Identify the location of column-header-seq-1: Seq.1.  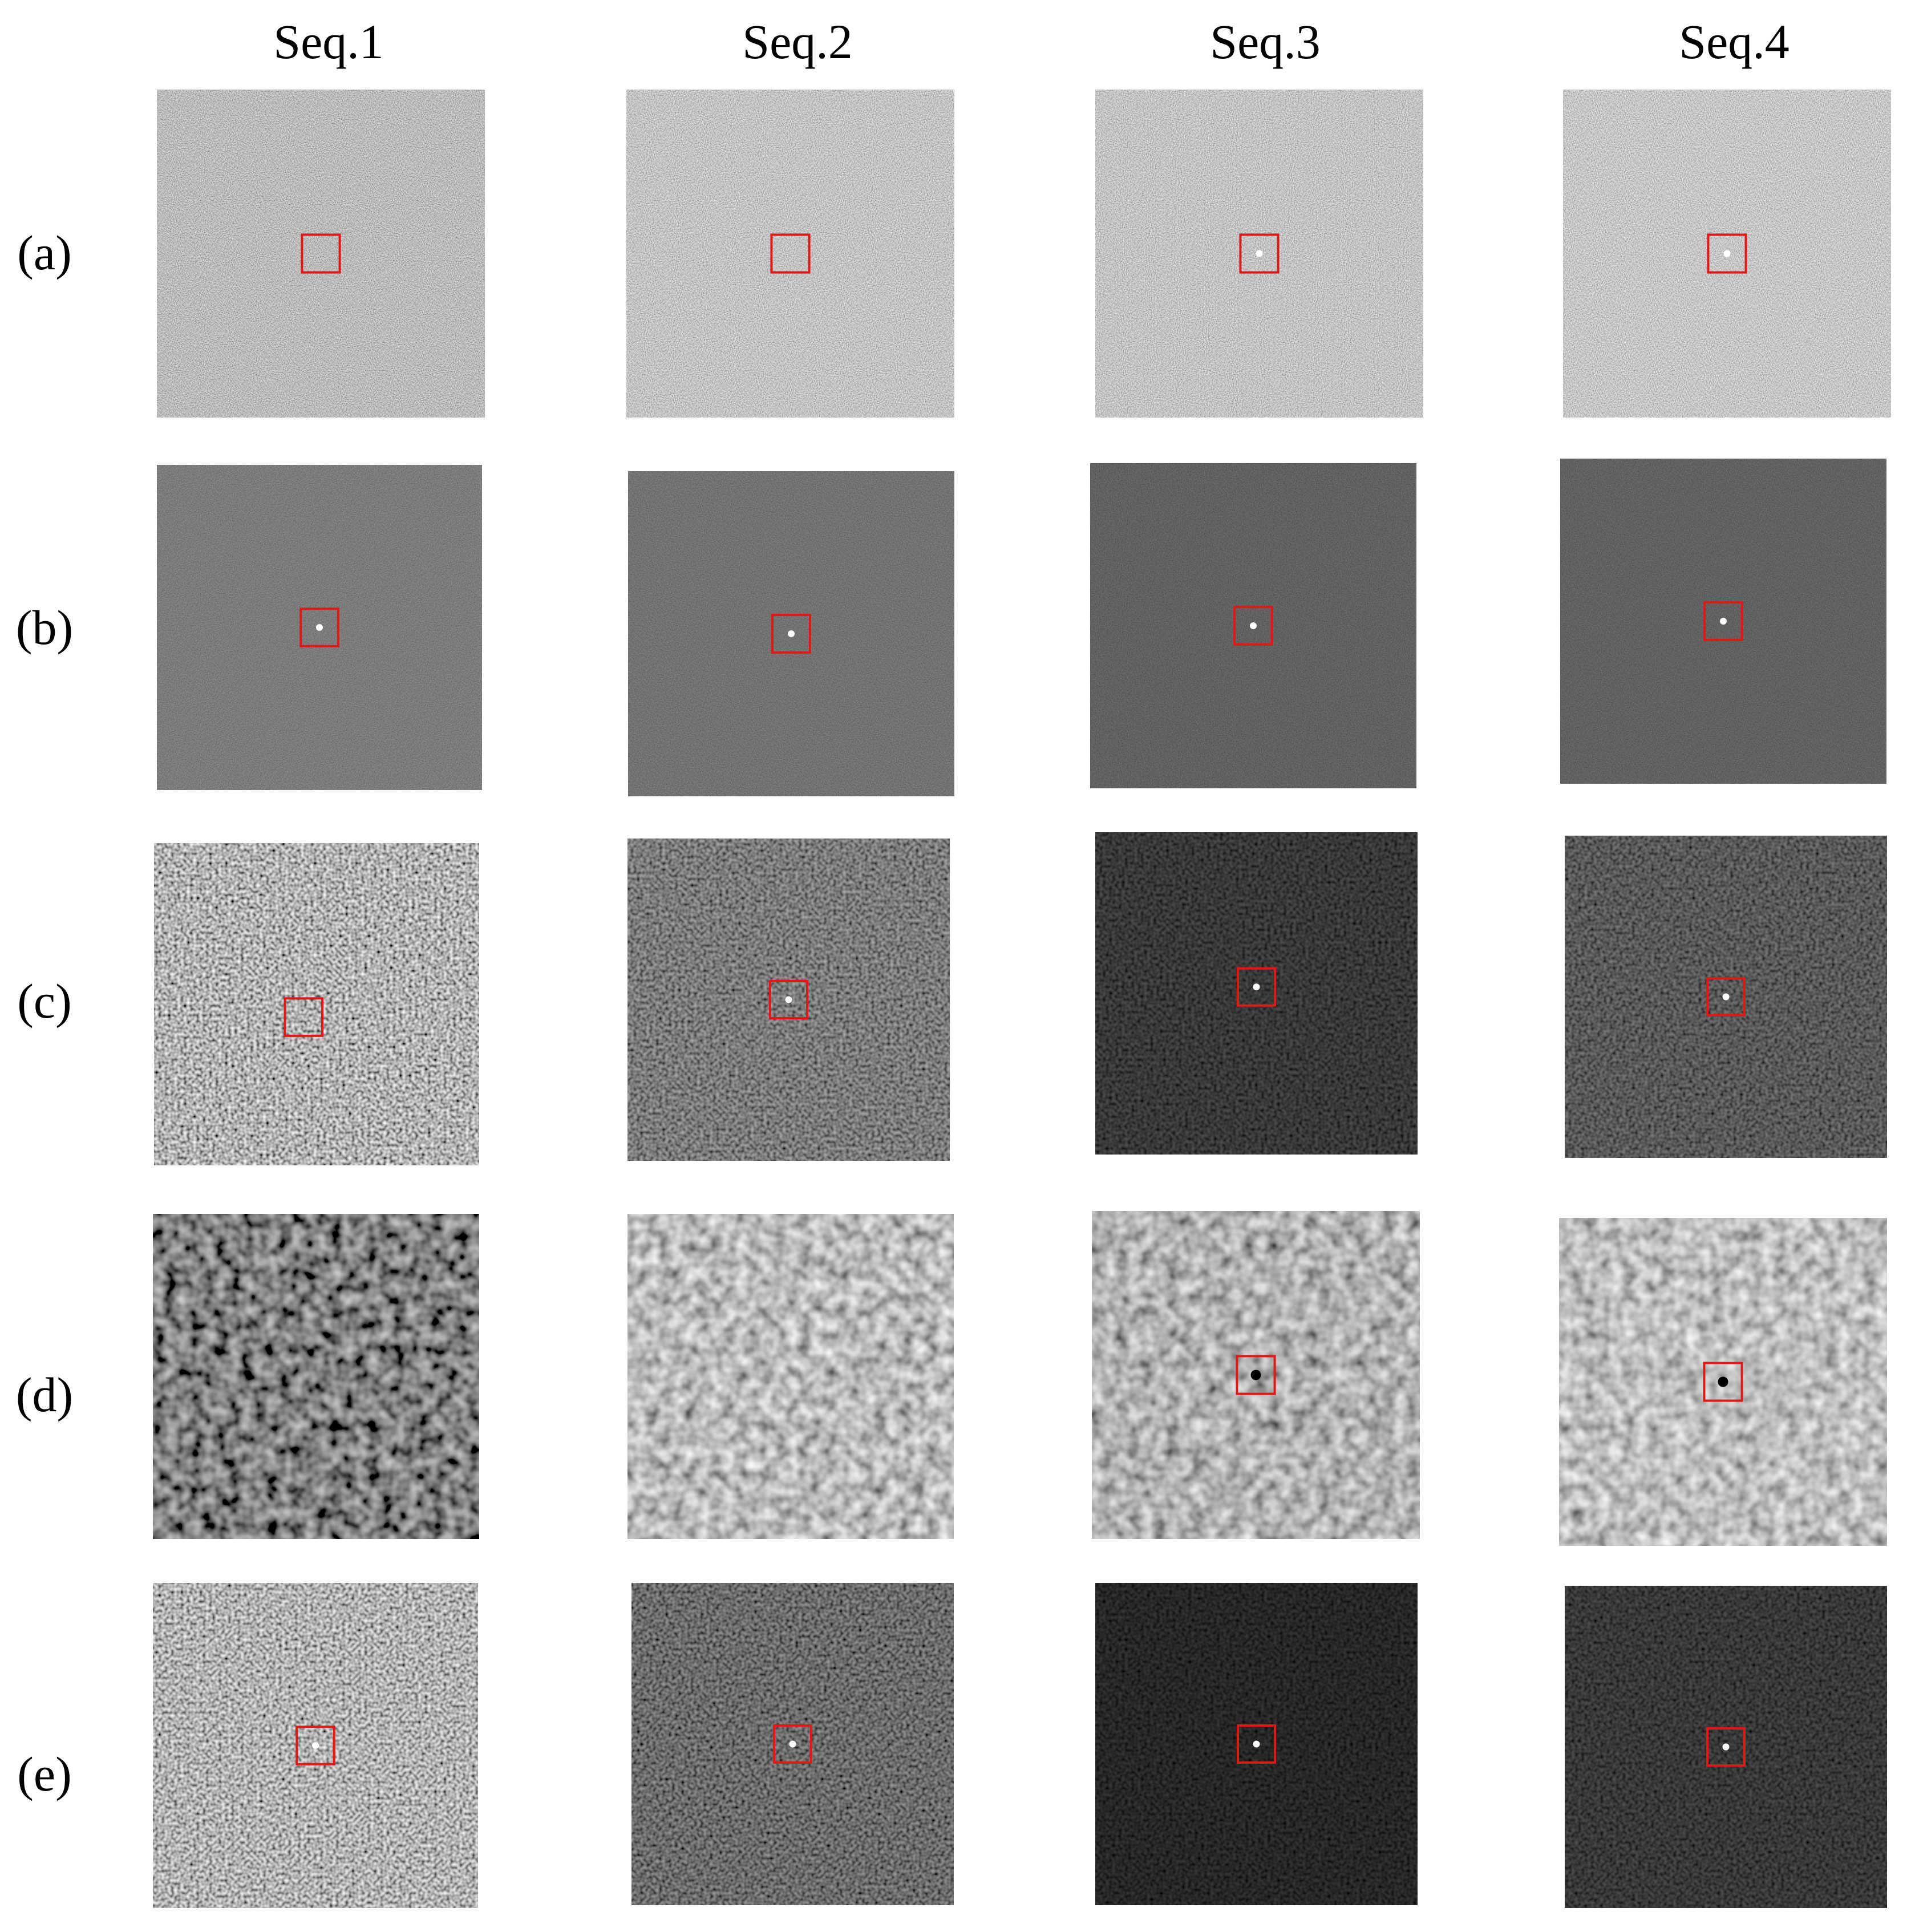
(328, 41).